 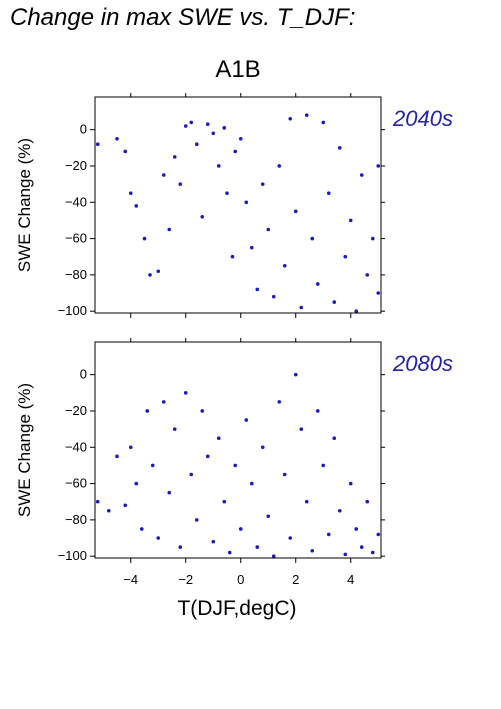 What do you see at coordinates (83, 129) in the screenshot?
I see `y-tick-label: 0` at bounding box center [83, 129].